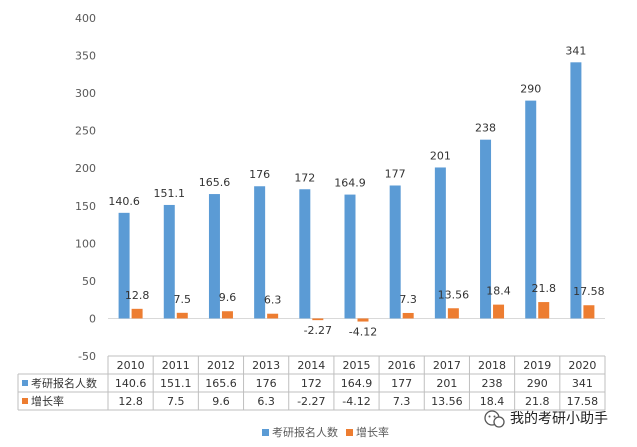 This screenshot has height=447, width=637. What do you see at coordinates (537, 383) in the screenshot?
I see `table-cell: 290` at bounding box center [537, 383].